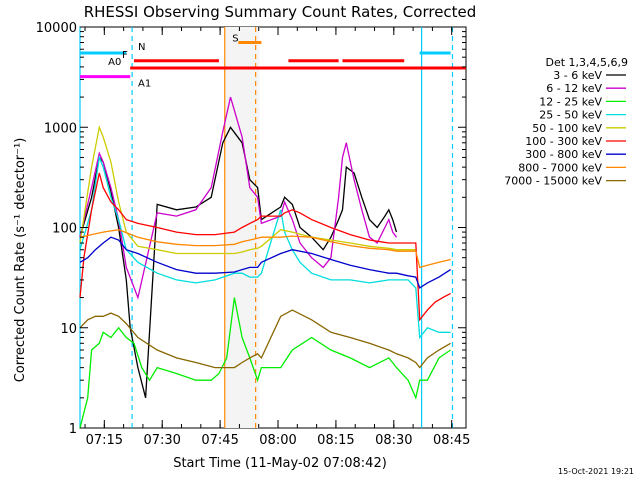 The height and width of the screenshot is (480, 640). I want to click on footer-timestamp: 15-Oct-2021 19:21, so click(596, 471).